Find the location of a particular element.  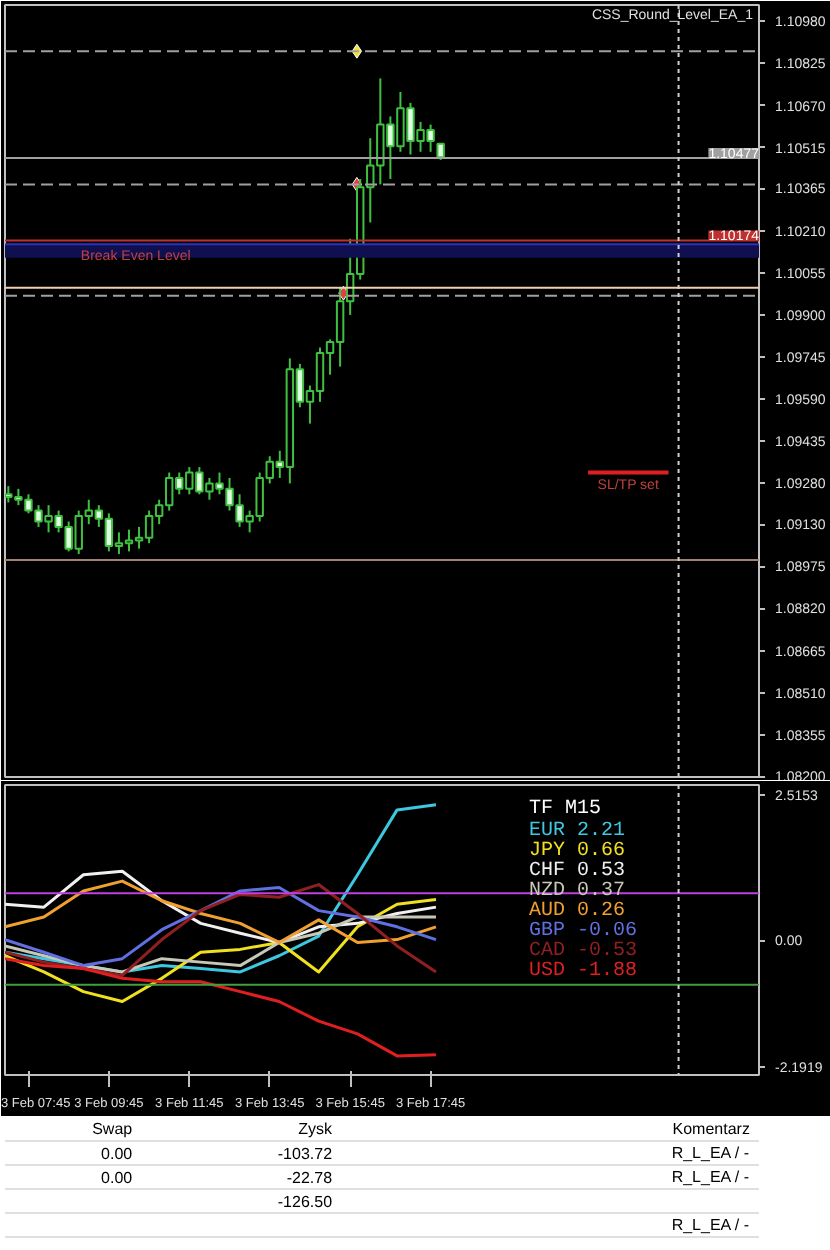

text: -103.72 is located at coordinates (305, 1154).